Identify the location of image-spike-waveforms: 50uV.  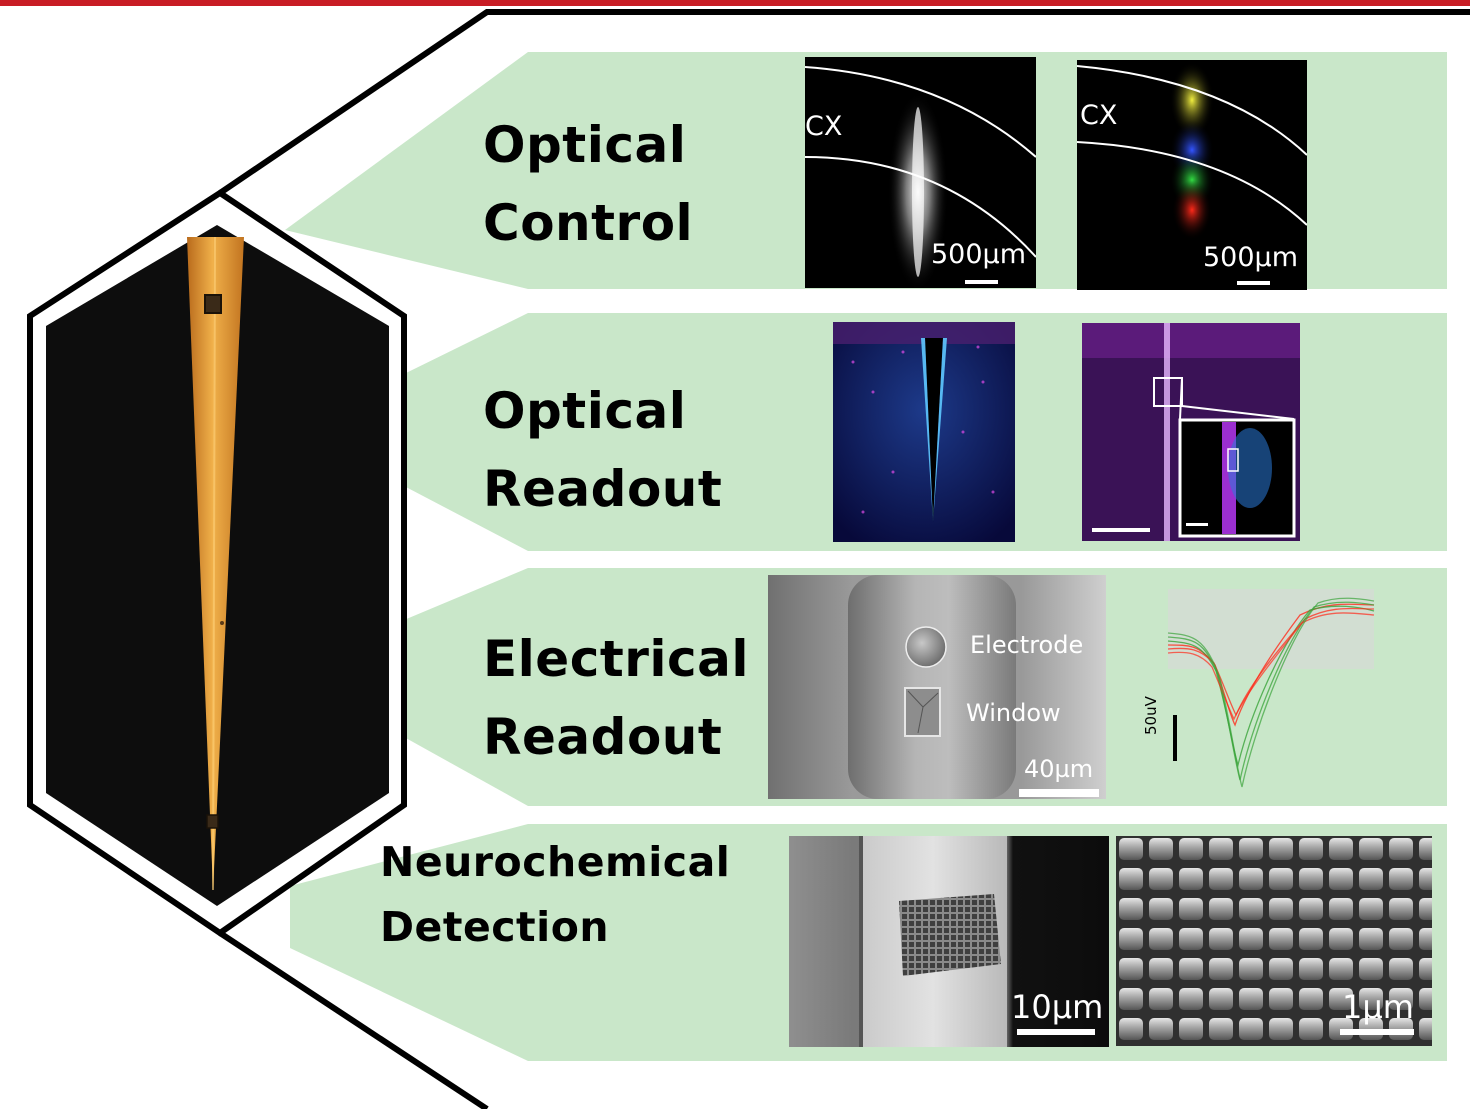
(1262, 689).